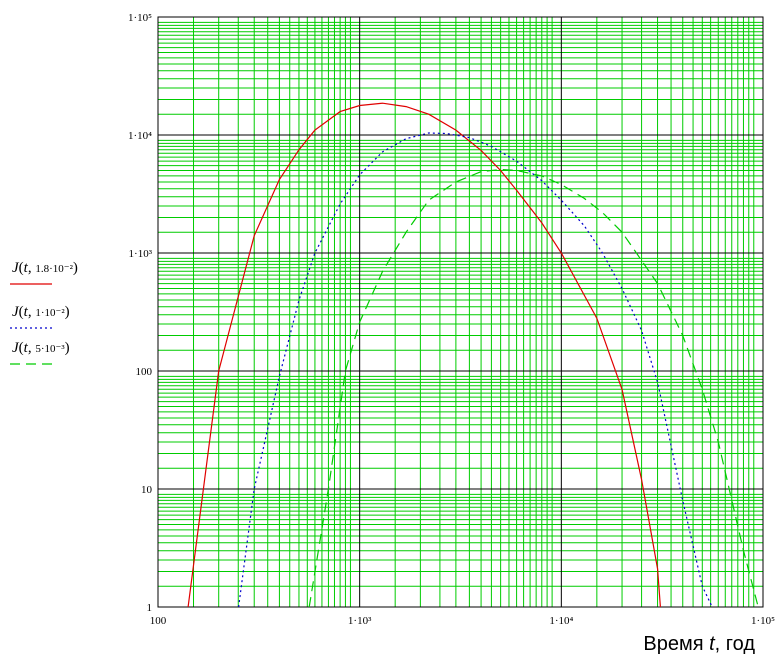 The width and height of the screenshot is (780, 667). I want to click on y-tick-label: 1·10⁵, so click(140, 18).